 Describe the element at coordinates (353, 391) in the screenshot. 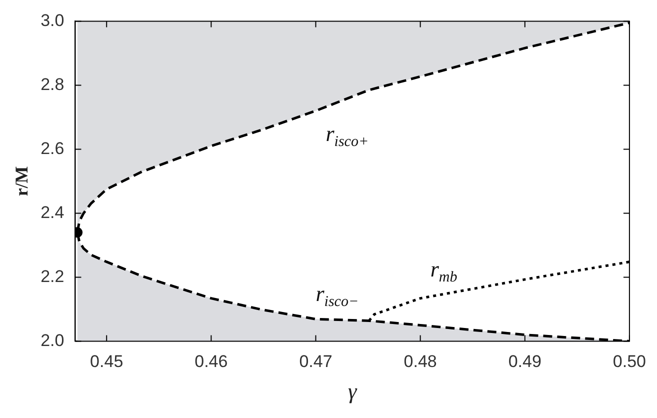

I see `x-axis-title: γ` at that location.